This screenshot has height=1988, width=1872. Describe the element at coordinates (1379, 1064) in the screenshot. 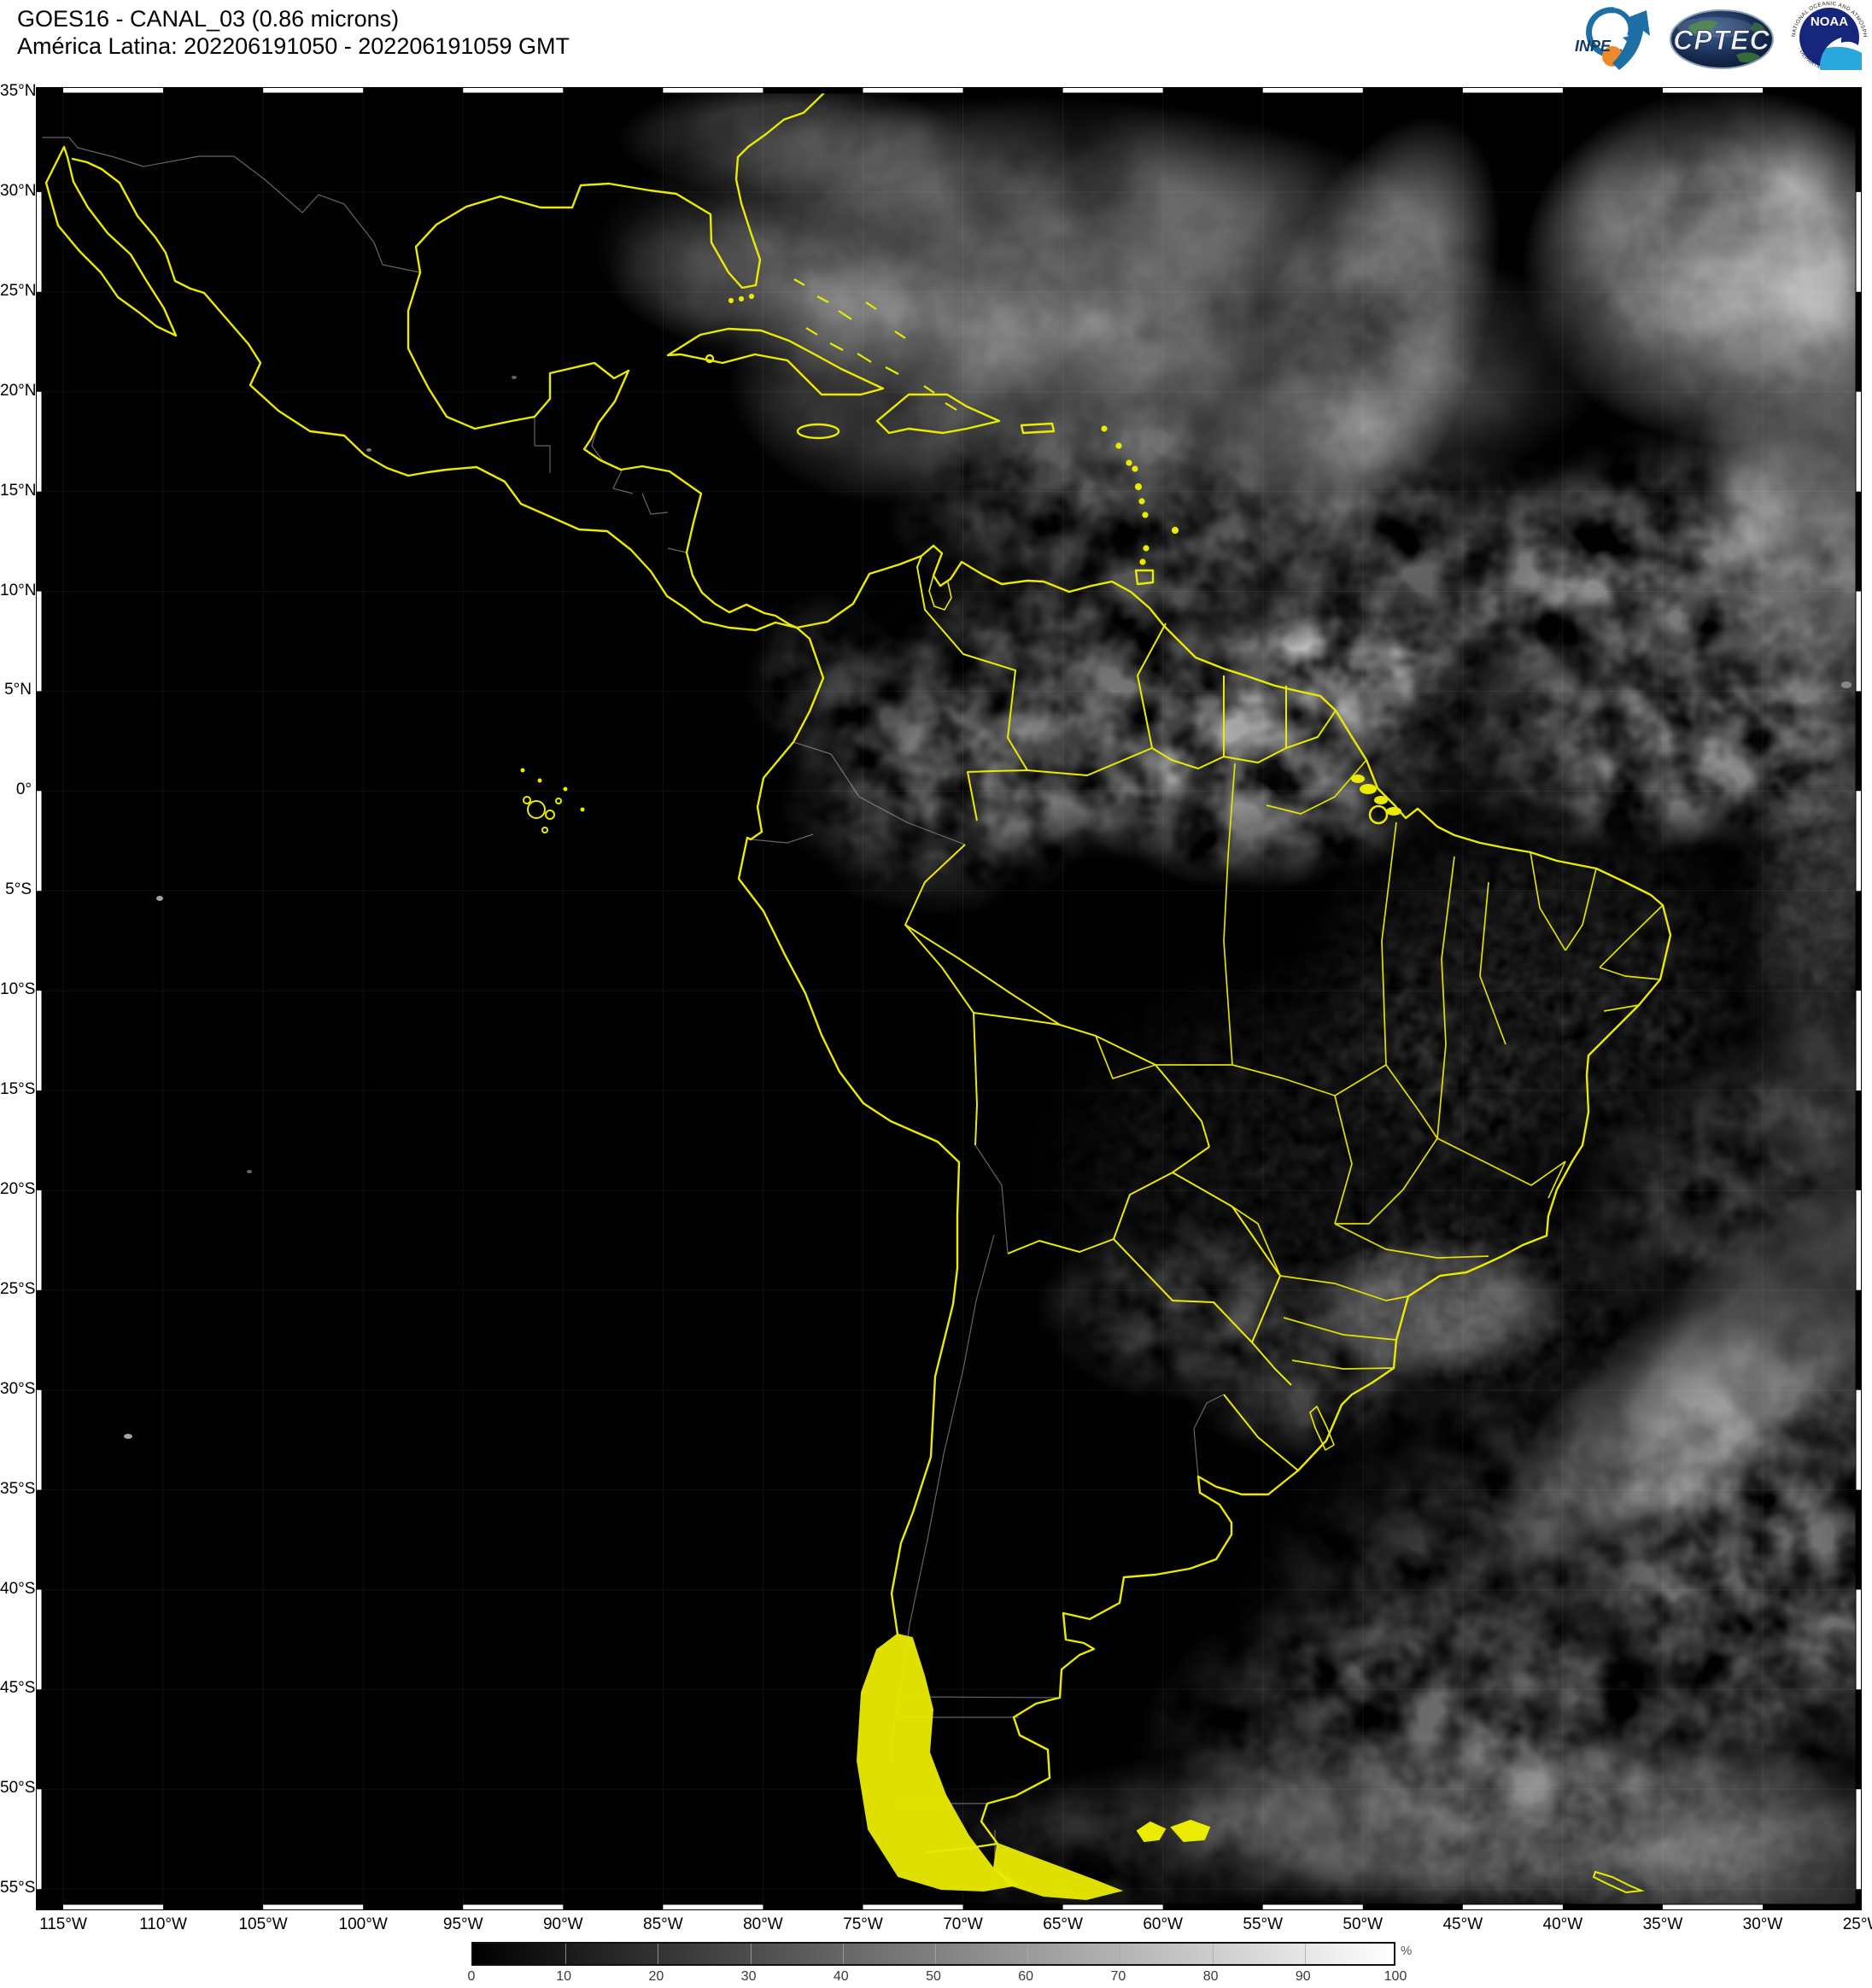

I see `state-borders` at that location.